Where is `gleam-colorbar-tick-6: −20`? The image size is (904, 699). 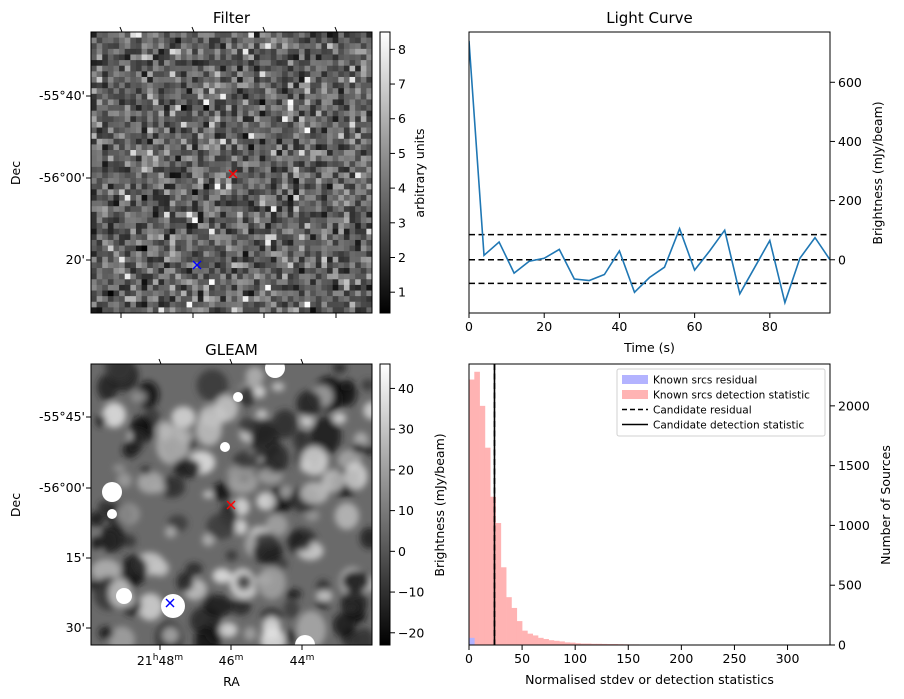 gleam-colorbar-tick-6: −20 is located at coordinates (411, 632).